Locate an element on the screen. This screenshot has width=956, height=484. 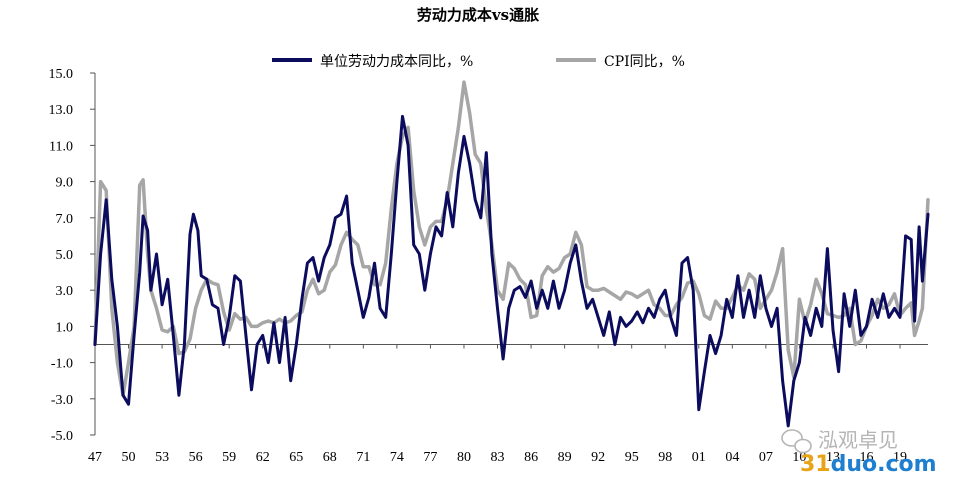
watermark-url-part1: 31 is located at coordinates (815, 464).